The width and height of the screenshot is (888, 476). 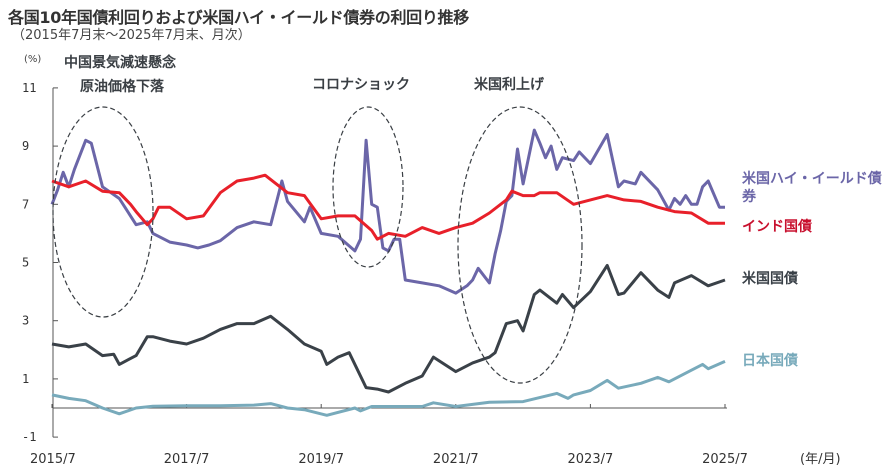 I want to click on annotation-us-rate-hike: 米国利上げ, so click(x=509, y=85).